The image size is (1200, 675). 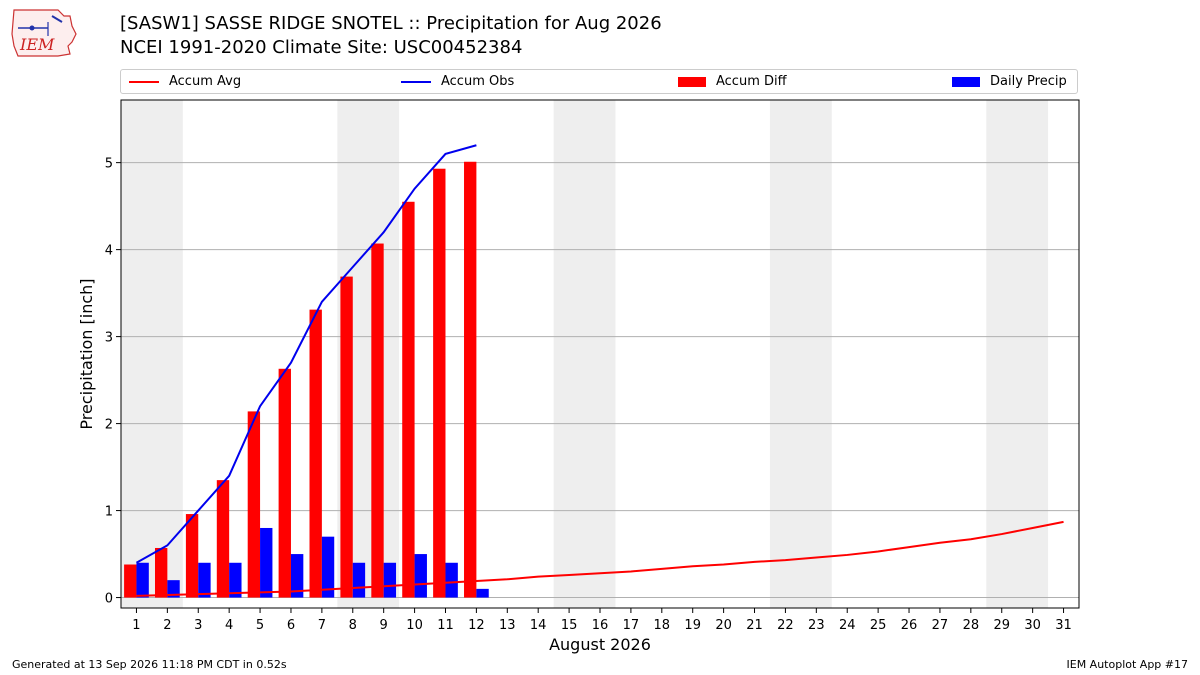 What do you see at coordinates (1028, 81) in the screenshot?
I see `legend-label-daily-precip: Daily Precip` at bounding box center [1028, 81].